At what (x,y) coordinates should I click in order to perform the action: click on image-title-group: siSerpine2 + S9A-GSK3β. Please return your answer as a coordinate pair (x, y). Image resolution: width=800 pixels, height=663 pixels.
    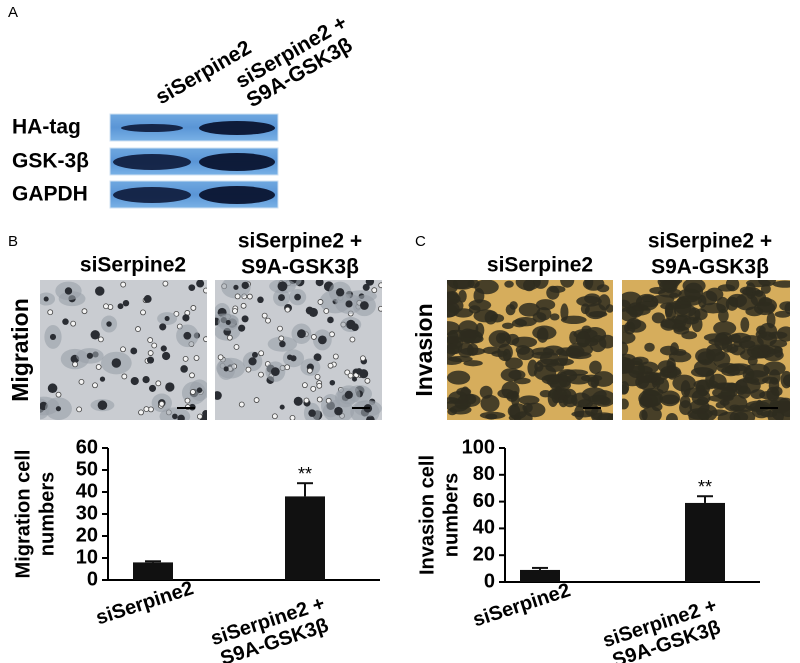
    Looking at the image, I should click on (710, 254).